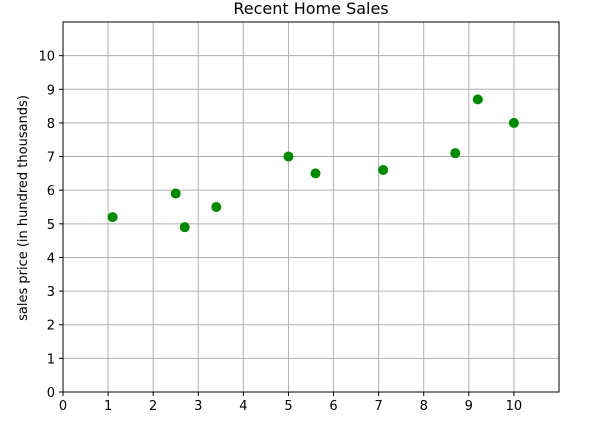  Describe the element at coordinates (108, 406) in the screenshot. I see `x-tick-label: 1` at that location.